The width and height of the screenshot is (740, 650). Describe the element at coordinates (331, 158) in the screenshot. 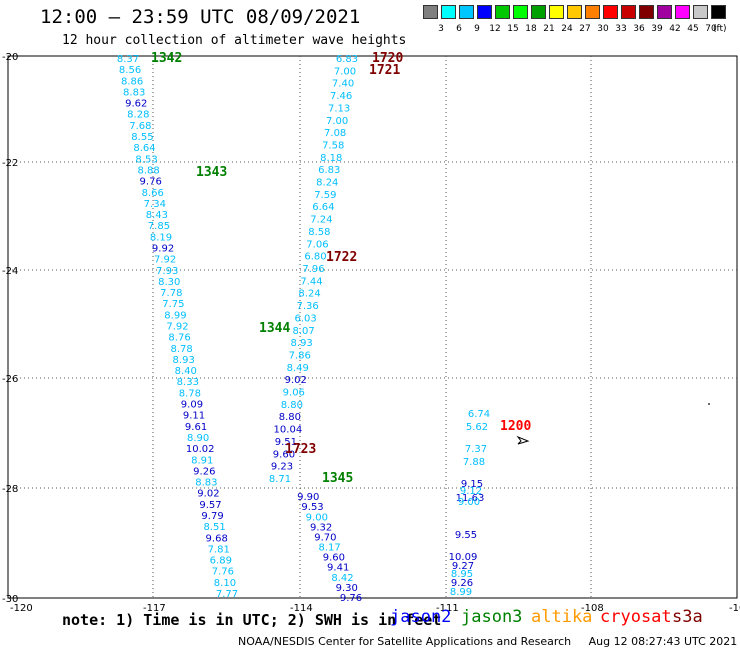

I see `swh-value-track-b: 8.18` at that location.